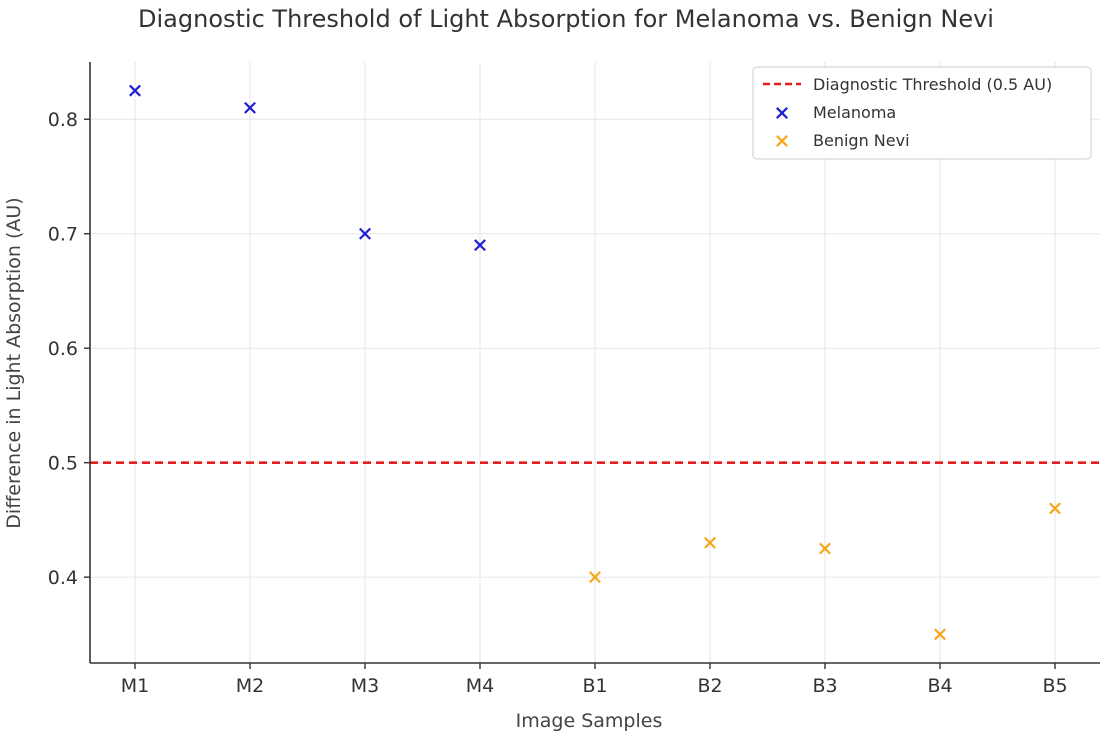  What do you see at coordinates (63, 349) in the screenshot?
I see `y-tick-label: 0.6` at bounding box center [63, 349].